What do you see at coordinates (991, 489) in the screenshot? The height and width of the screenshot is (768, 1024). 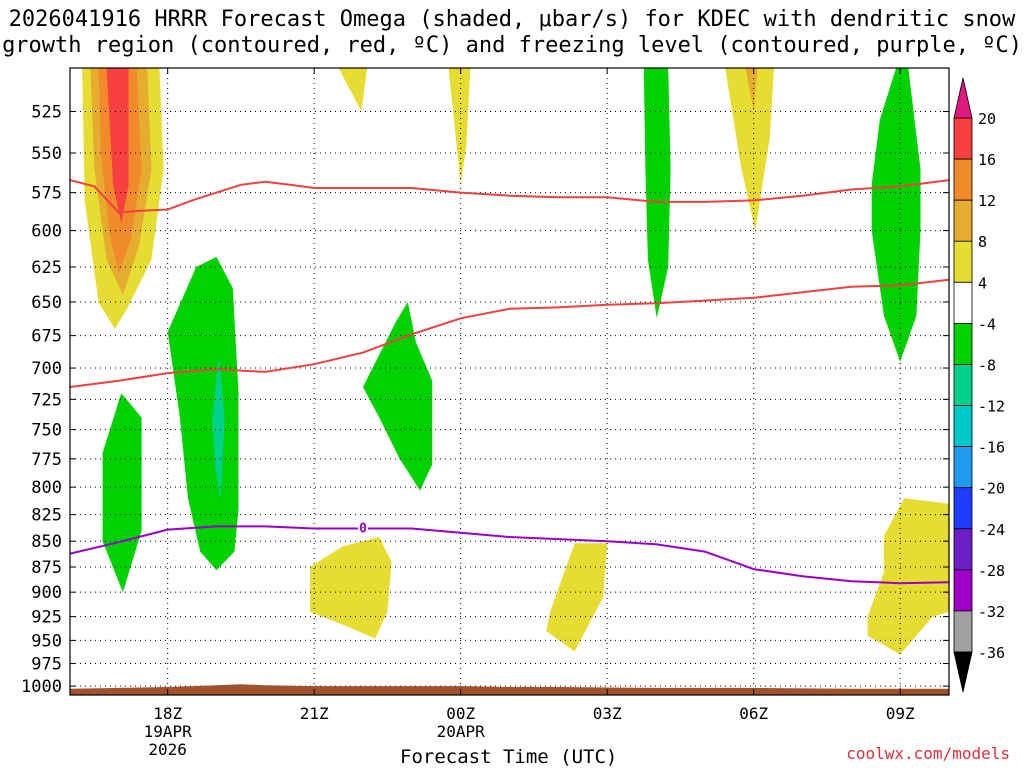 I see `colorbar-label: -20` at bounding box center [991, 489].